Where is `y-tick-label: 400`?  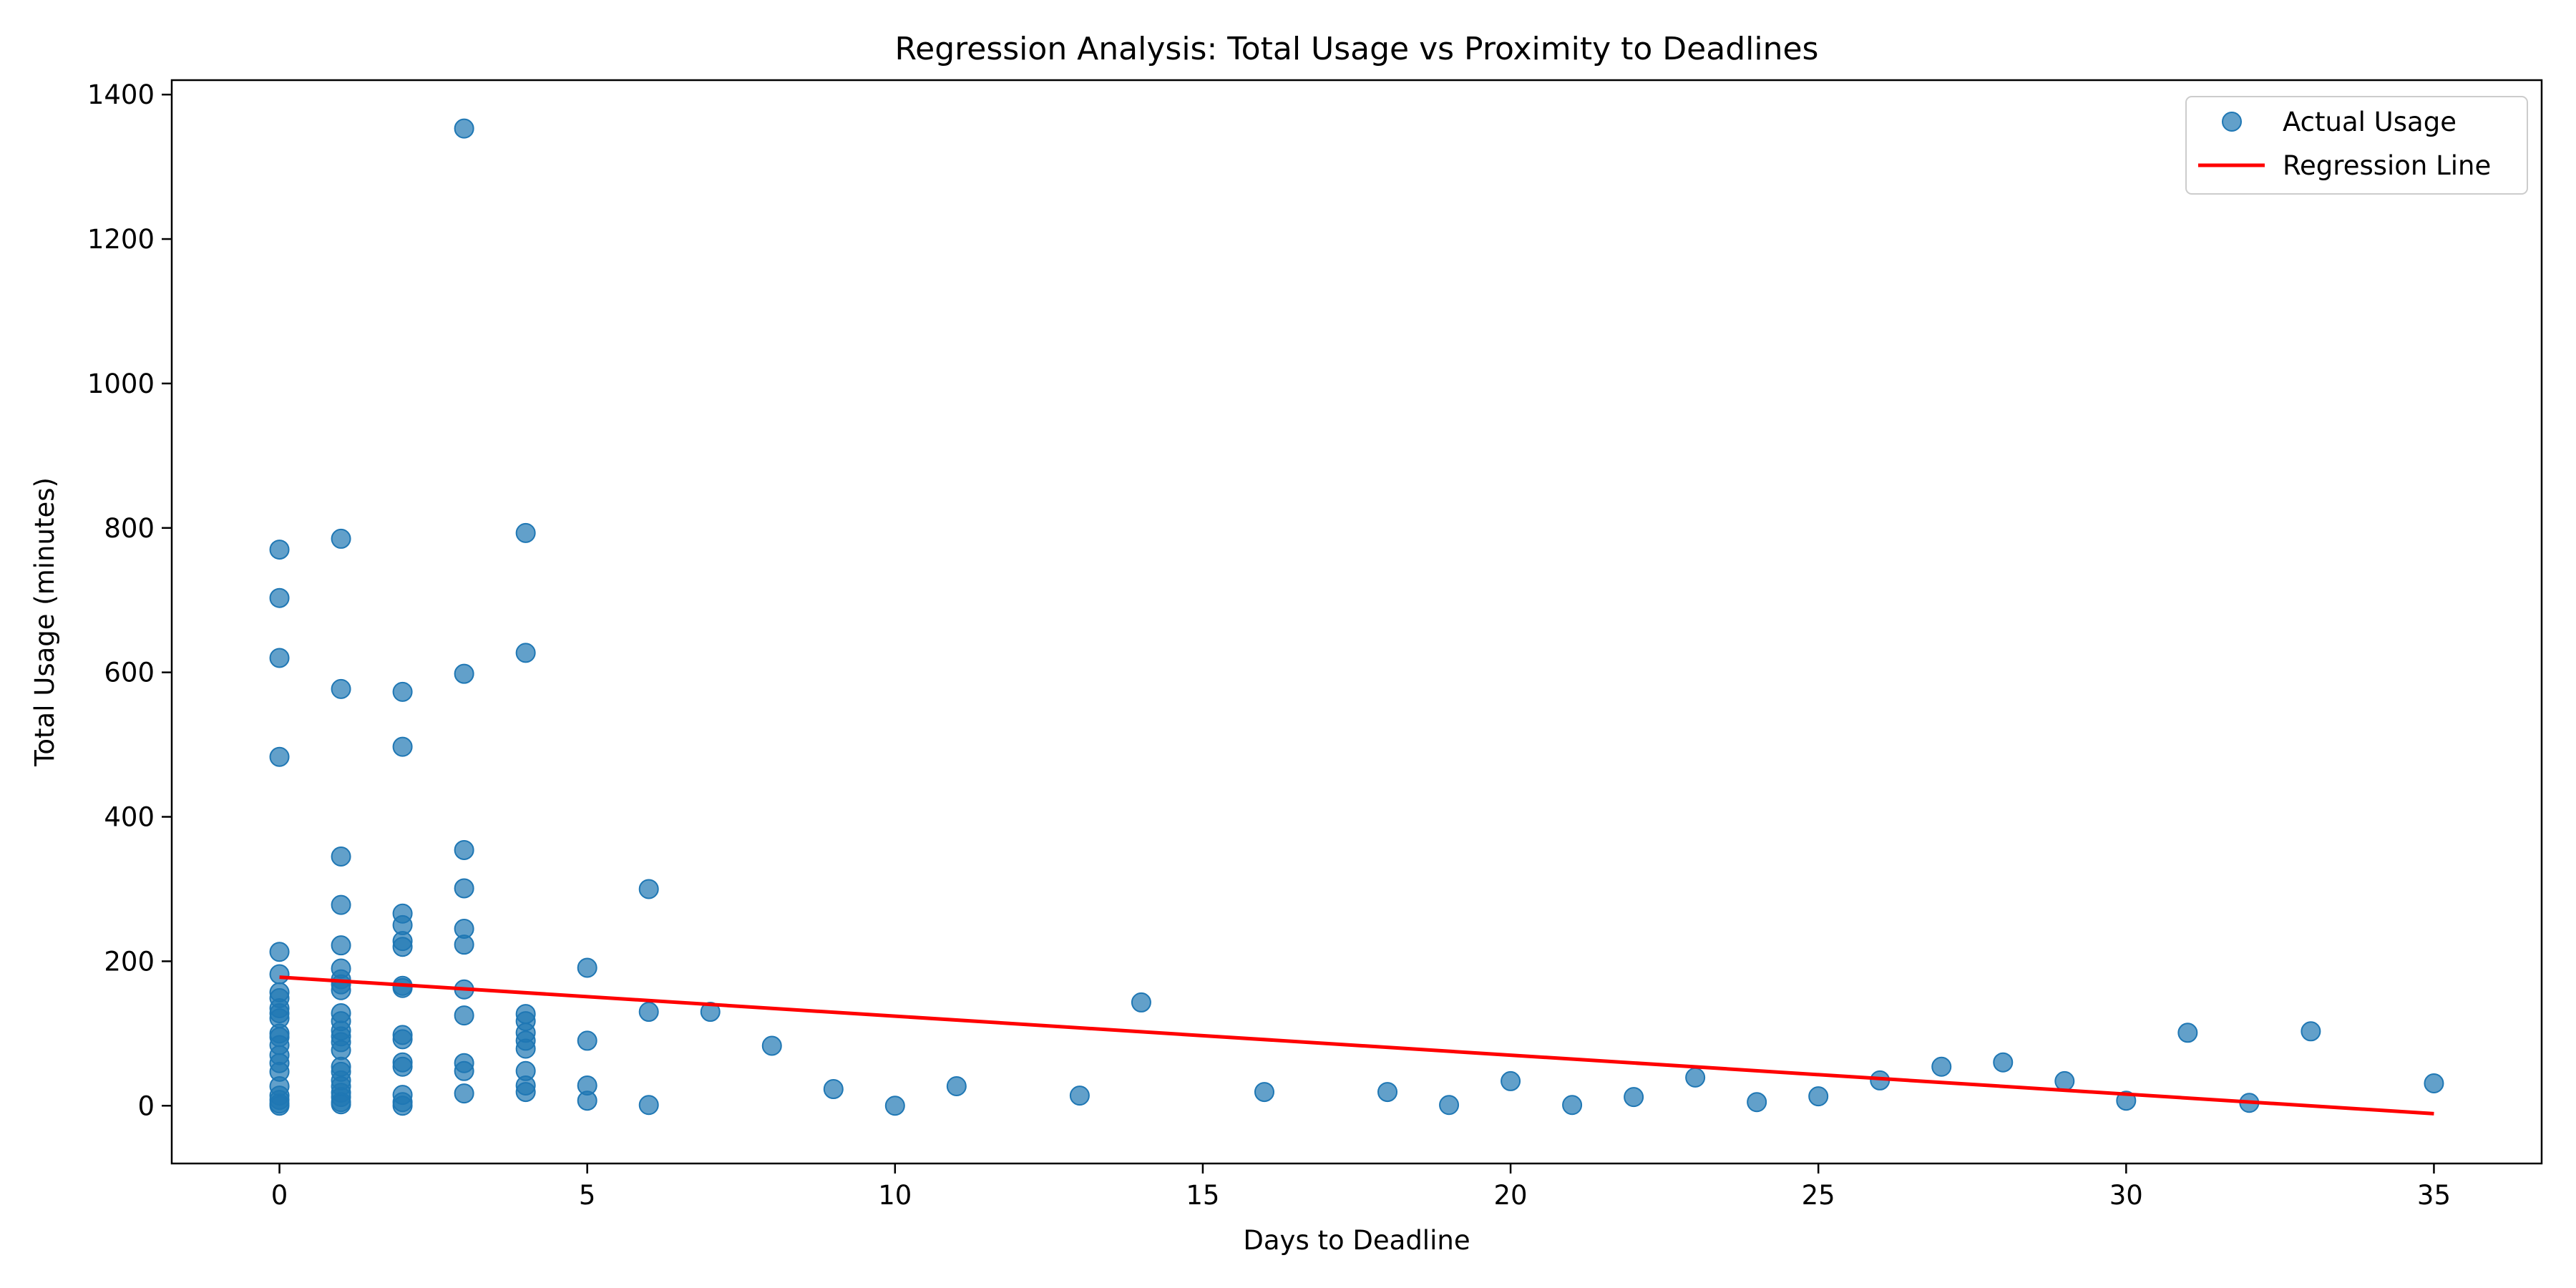 y-tick-label: 400 is located at coordinates (129, 817).